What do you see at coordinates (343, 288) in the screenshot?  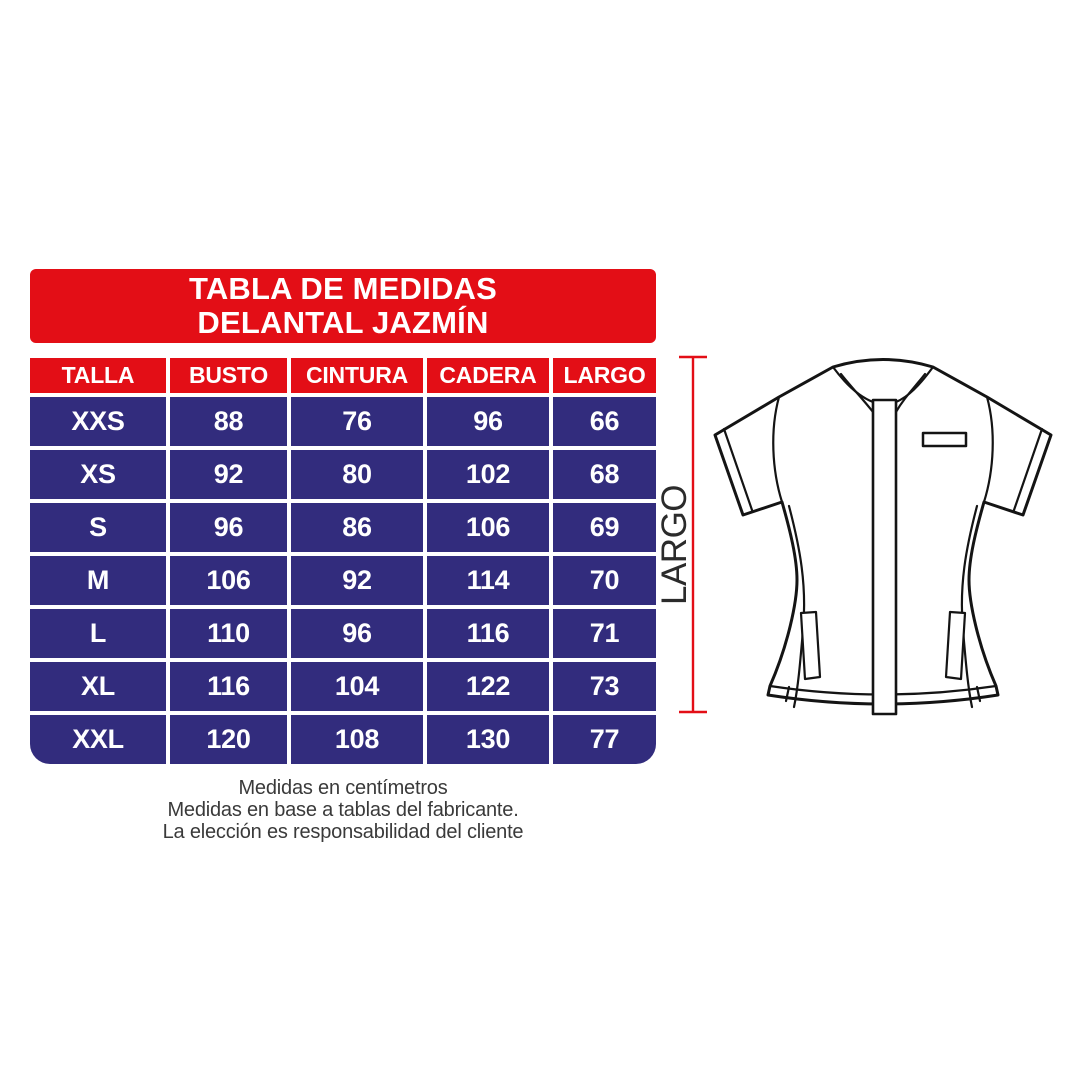 I see `title-line-1: TABLA DE MEDIDAS` at bounding box center [343, 288].